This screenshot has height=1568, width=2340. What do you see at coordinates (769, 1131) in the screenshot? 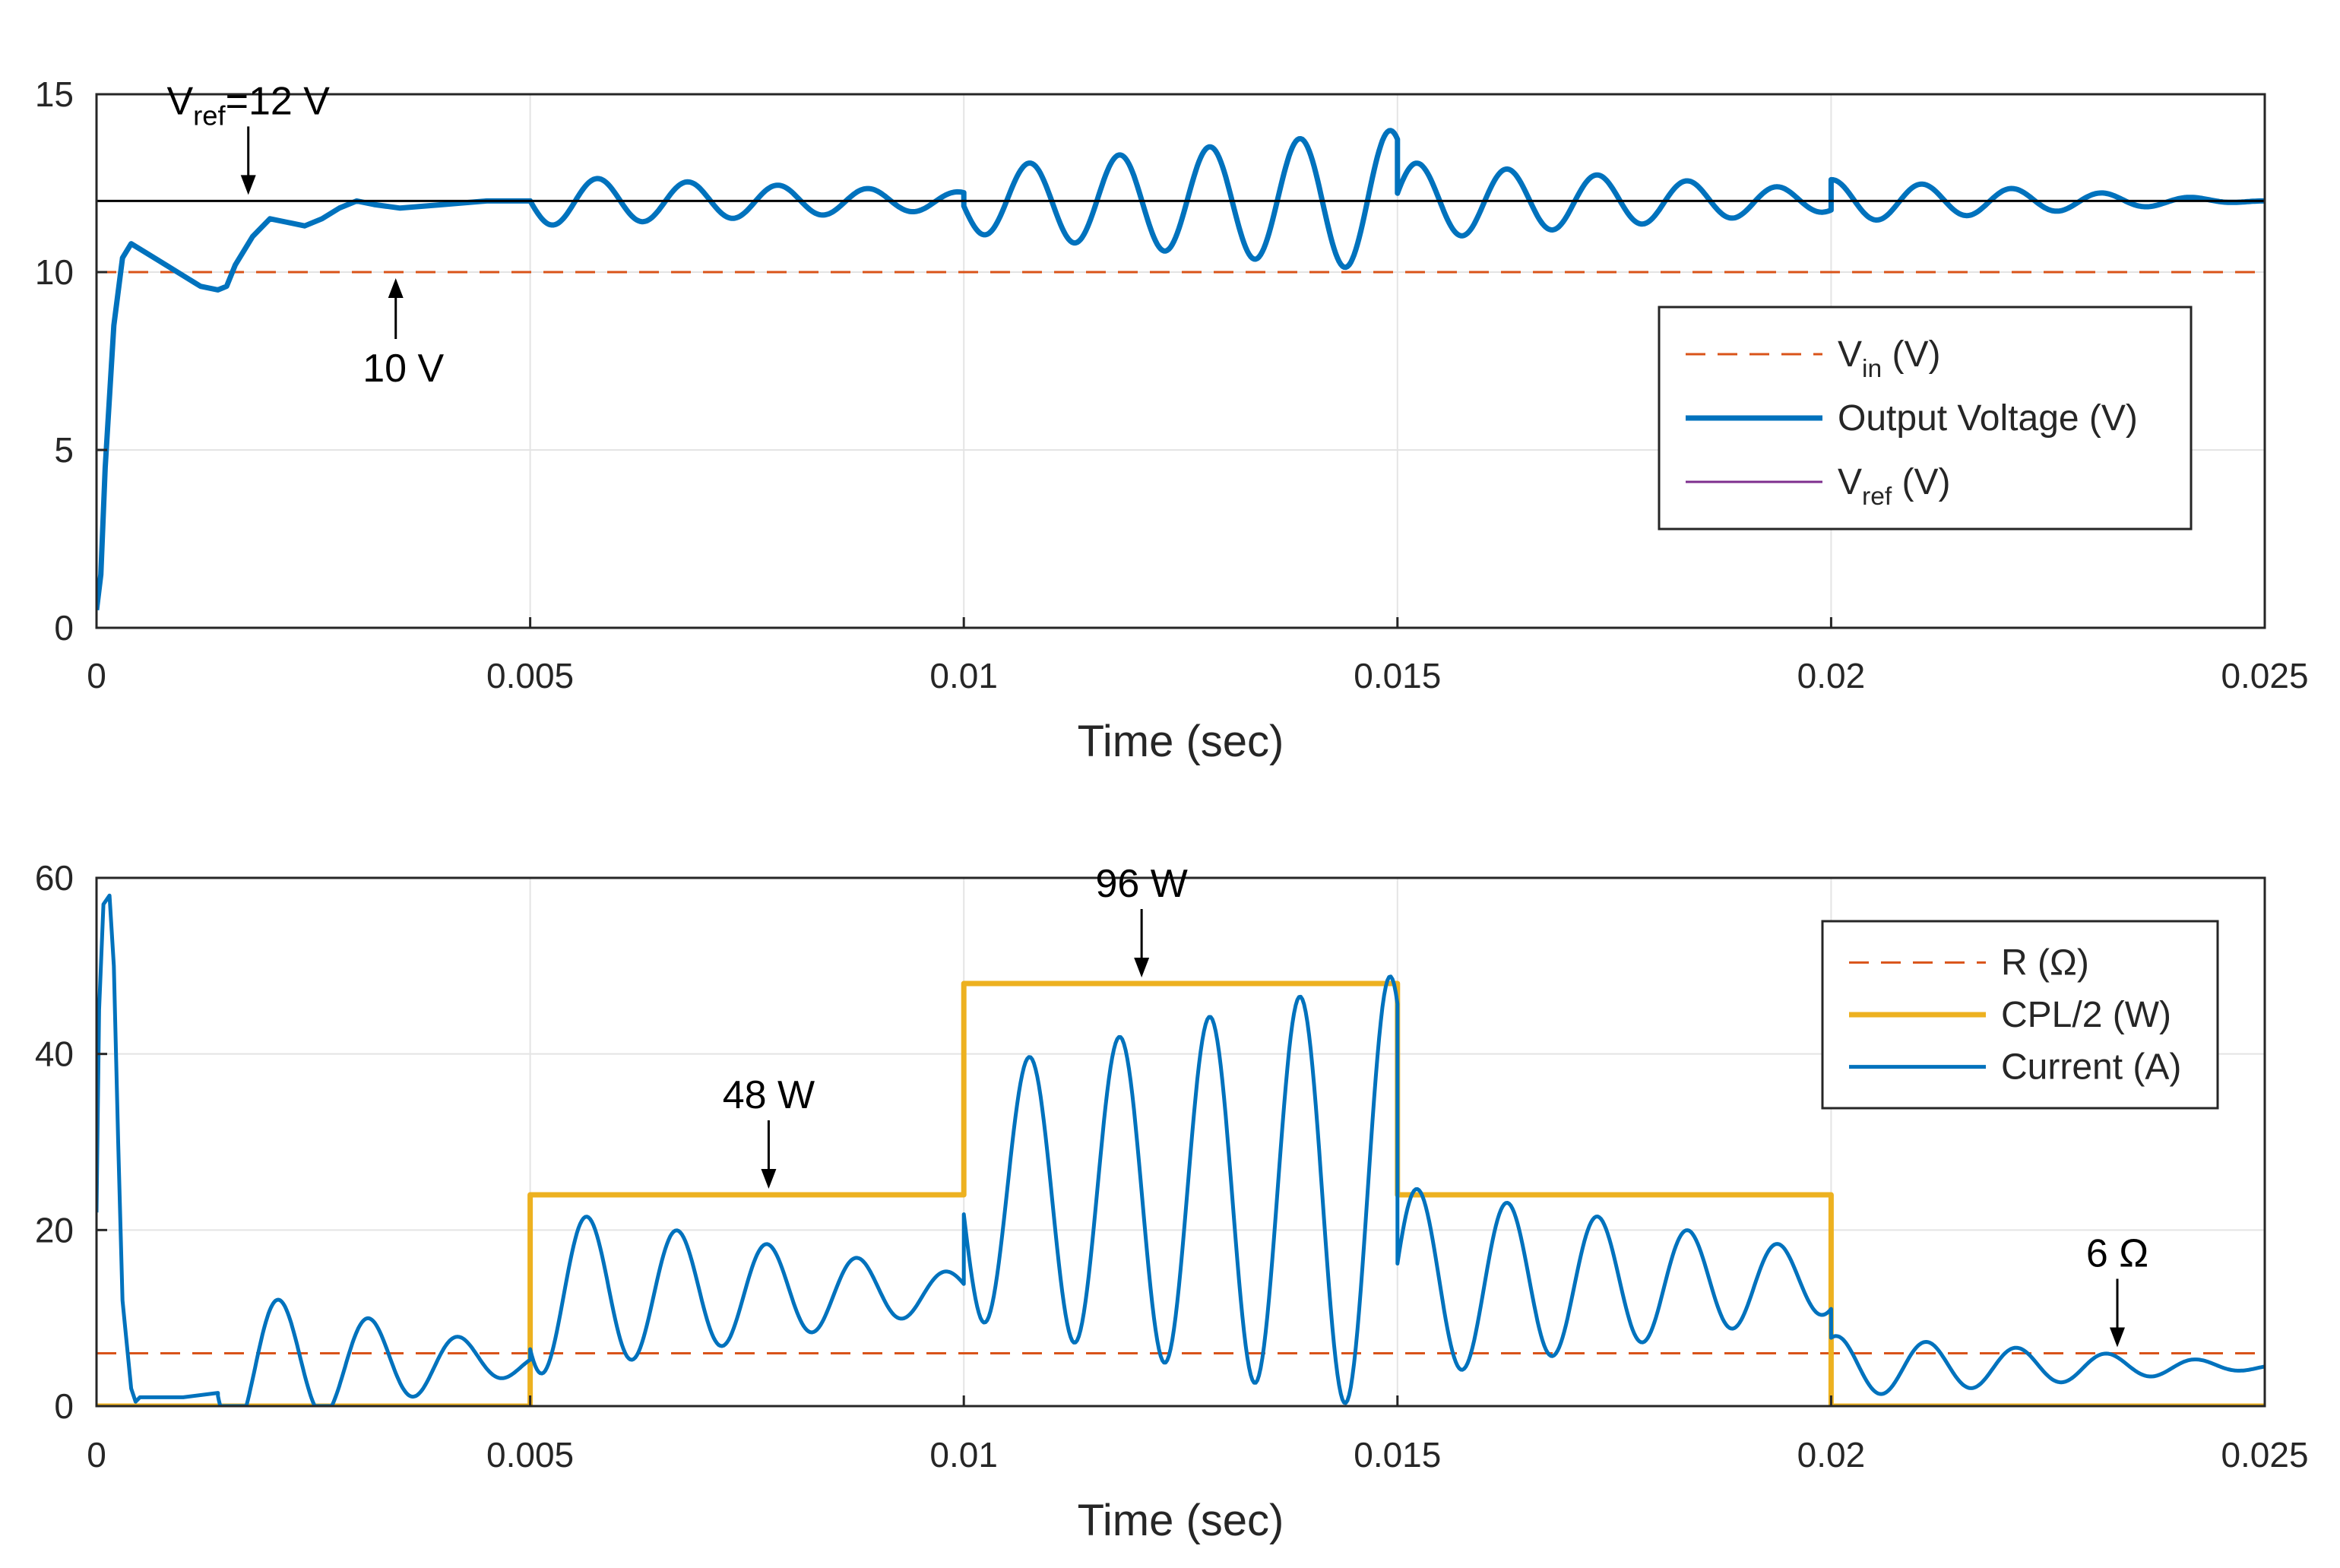
I see `annotation: 48 W` at bounding box center [769, 1131].